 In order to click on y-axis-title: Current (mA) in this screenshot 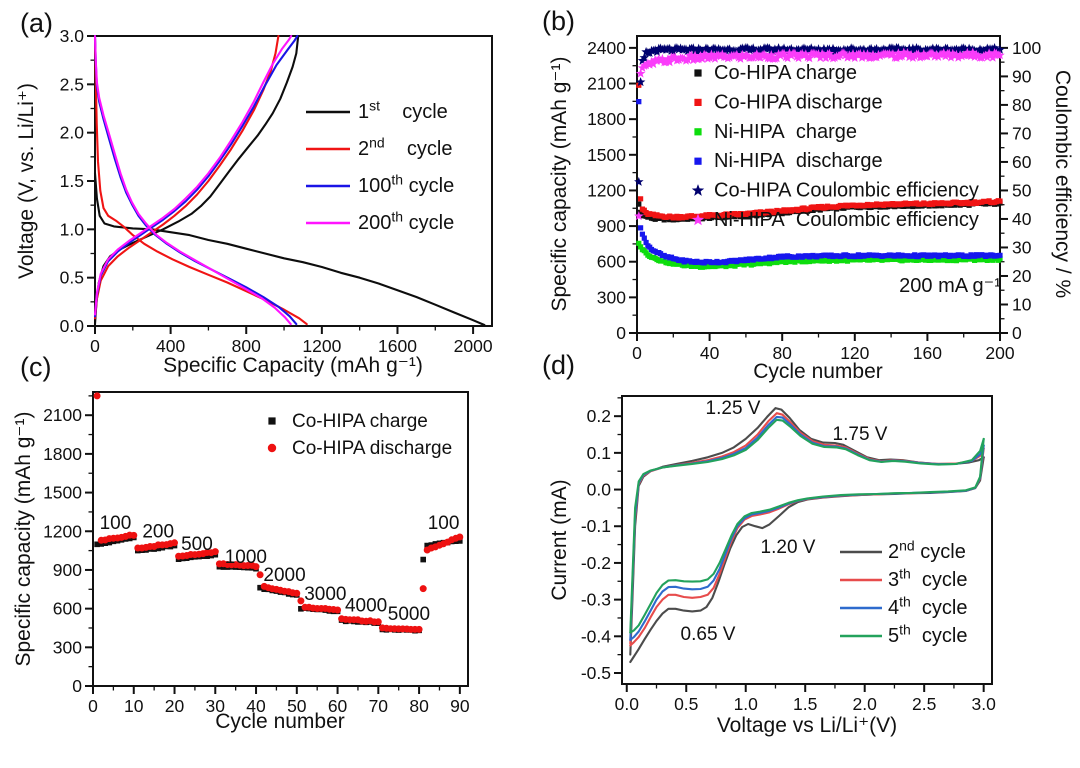, I will do `click(559, 539)`.